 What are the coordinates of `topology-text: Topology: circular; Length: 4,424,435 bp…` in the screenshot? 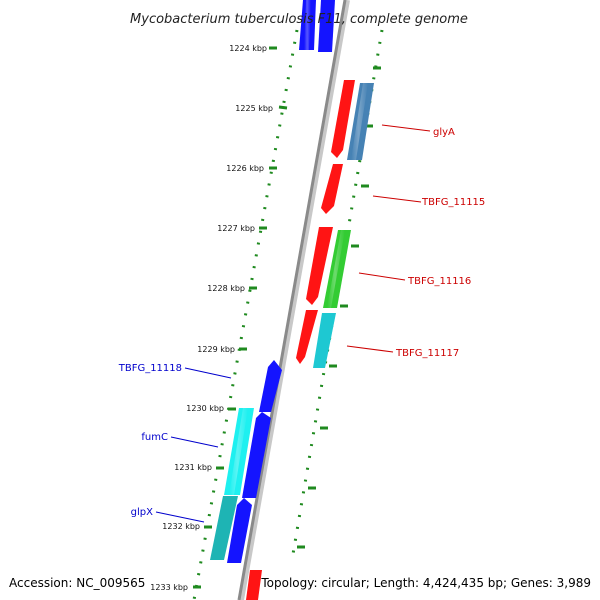 It's located at (425, 583).